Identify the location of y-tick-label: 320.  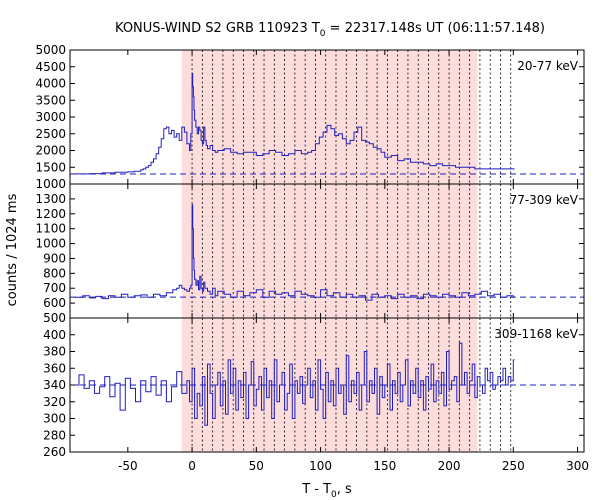
(54, 402).